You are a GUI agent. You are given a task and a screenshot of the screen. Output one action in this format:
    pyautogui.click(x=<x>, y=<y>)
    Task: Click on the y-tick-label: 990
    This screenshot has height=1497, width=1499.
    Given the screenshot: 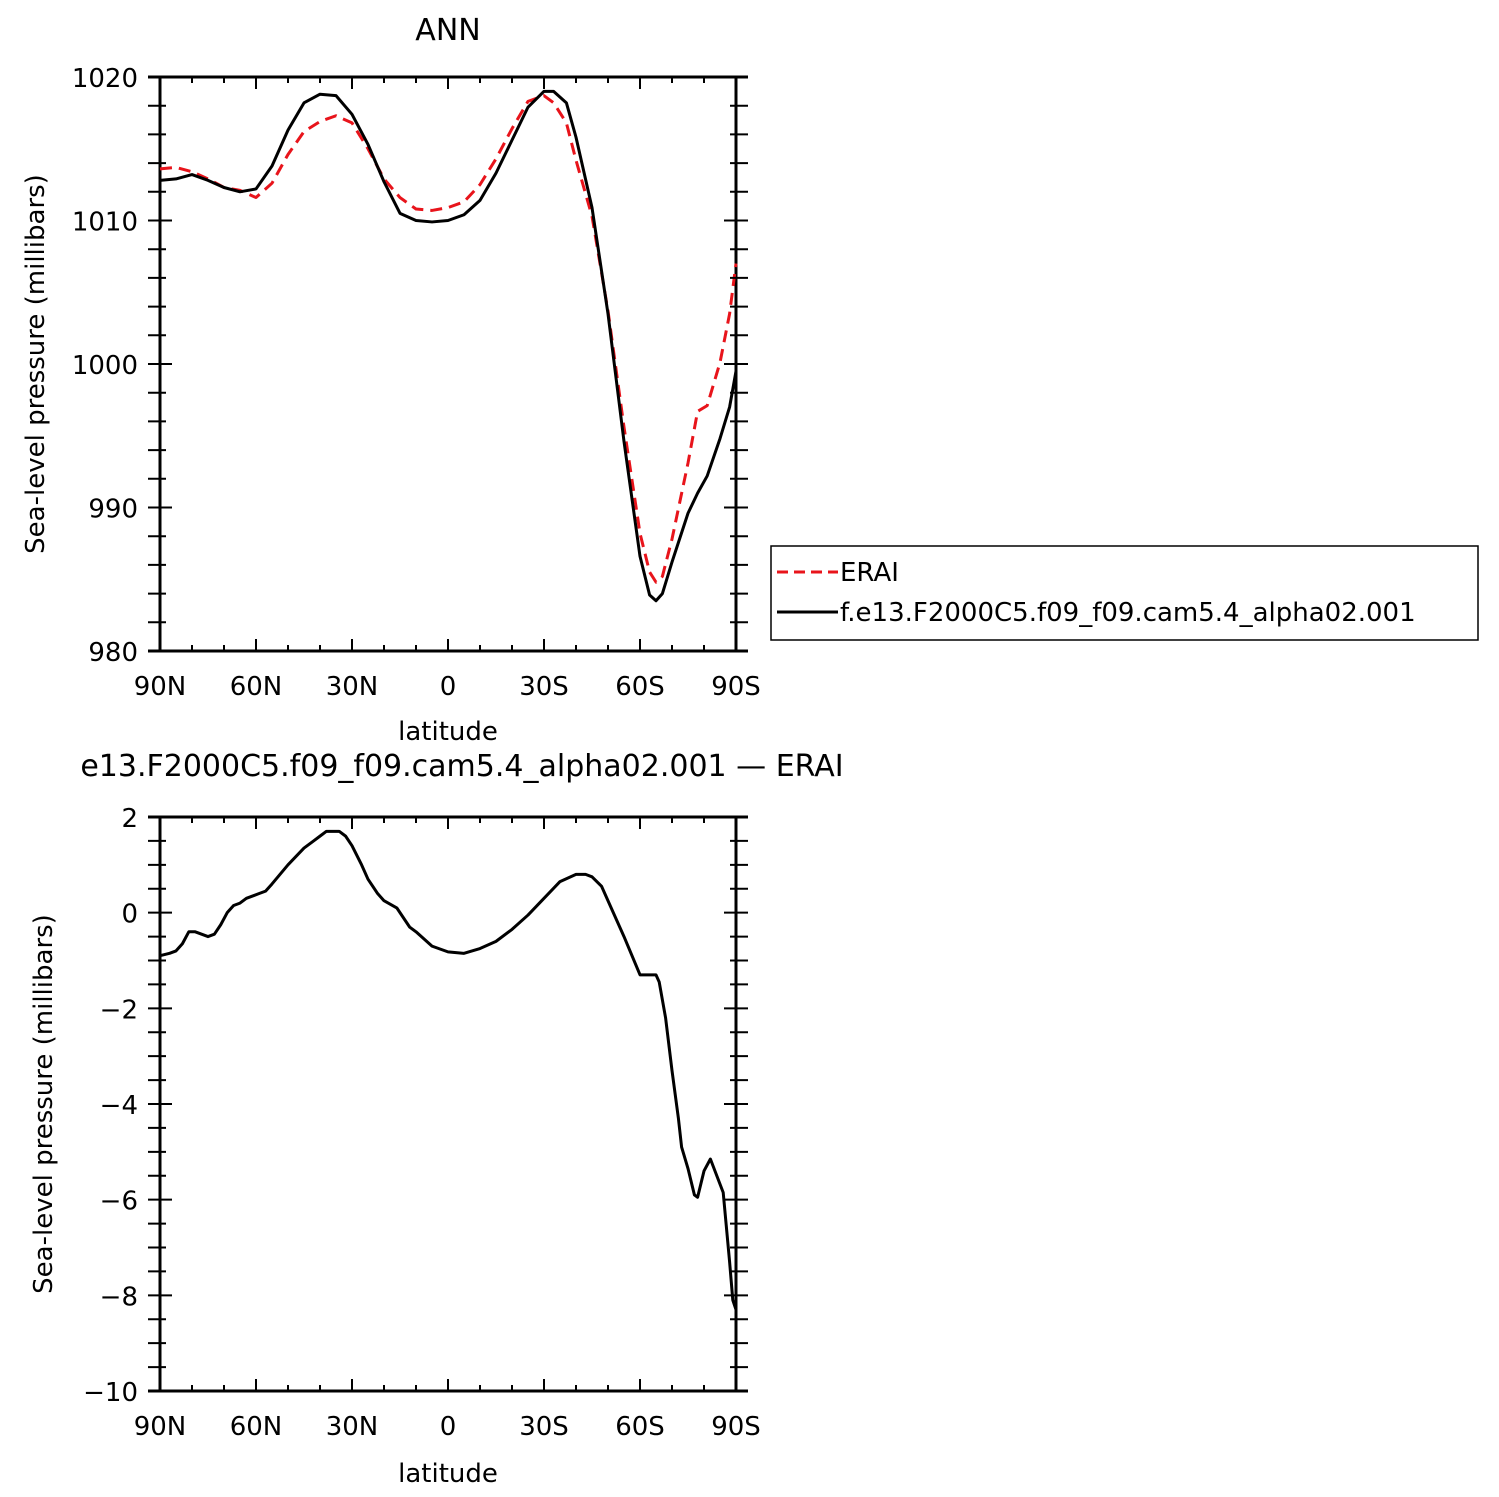 What is the action you would take?
    pyautogui.click(x=113, y=510)
    